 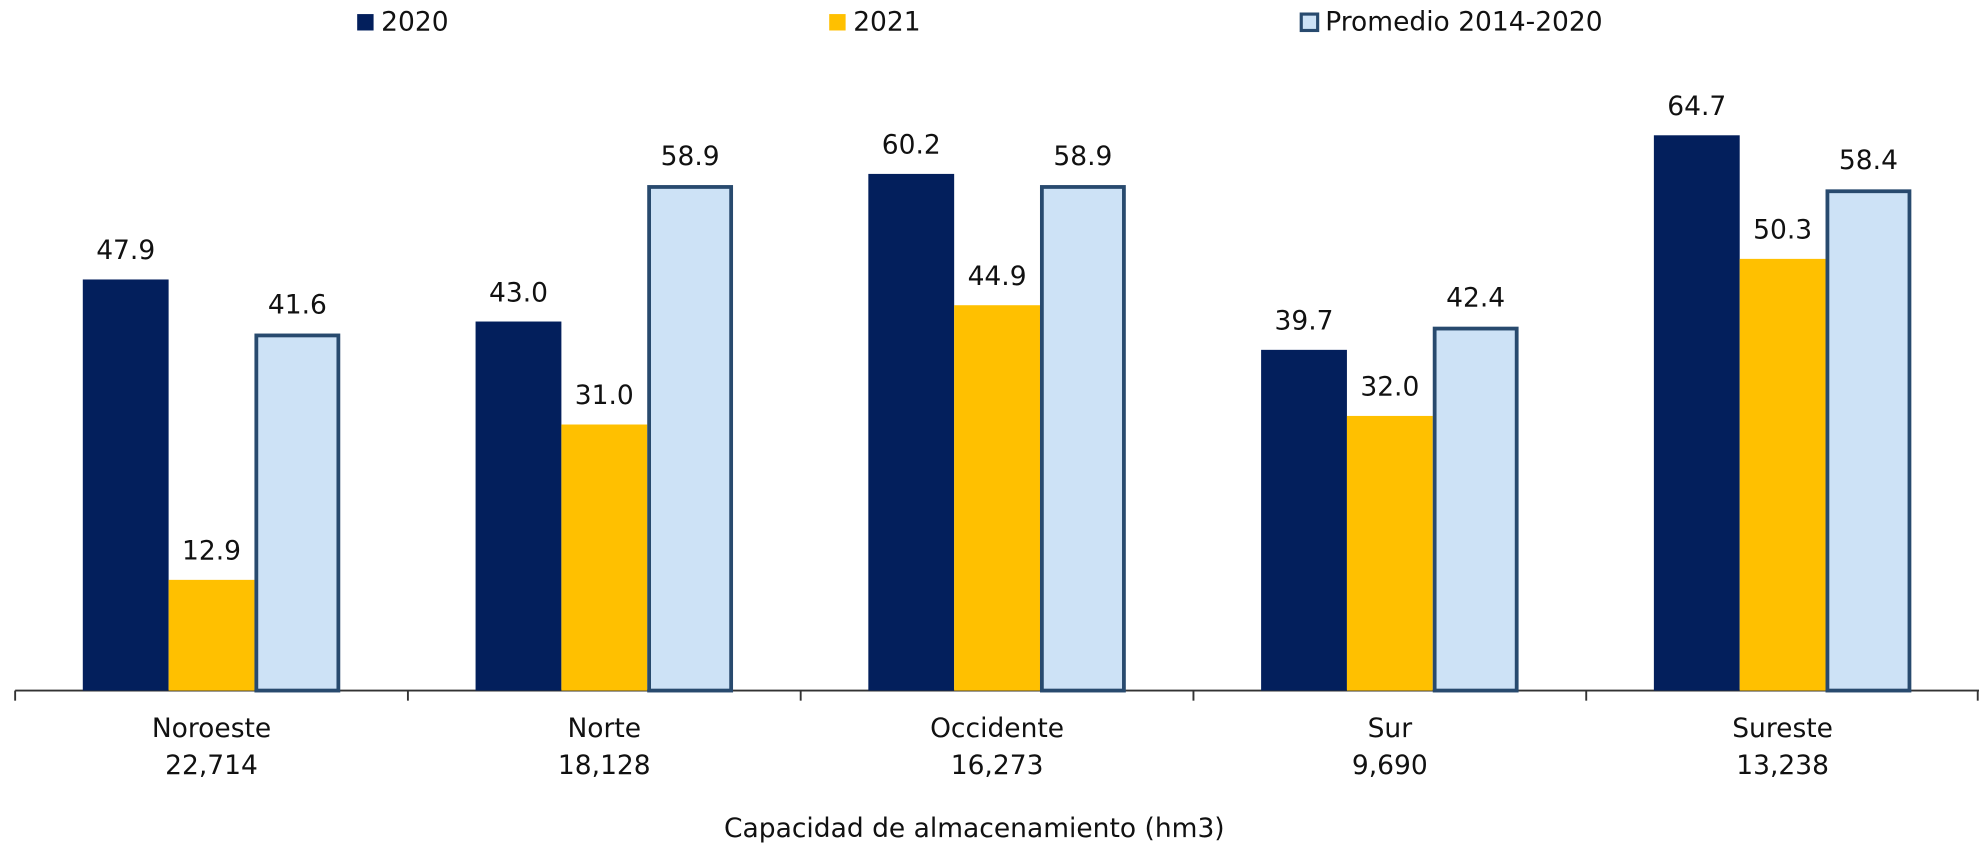 What do you see at coordinates (1304, 321) in the screenshot?
I see `value-label: 39.7` at bounding box center [1304, 321].